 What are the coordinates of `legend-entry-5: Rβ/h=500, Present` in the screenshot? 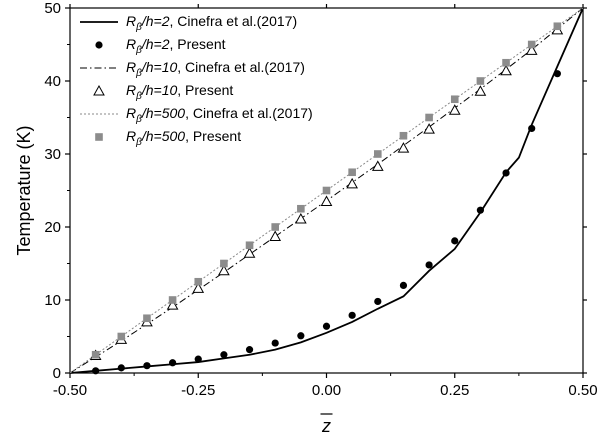 It's located at (168, 138).